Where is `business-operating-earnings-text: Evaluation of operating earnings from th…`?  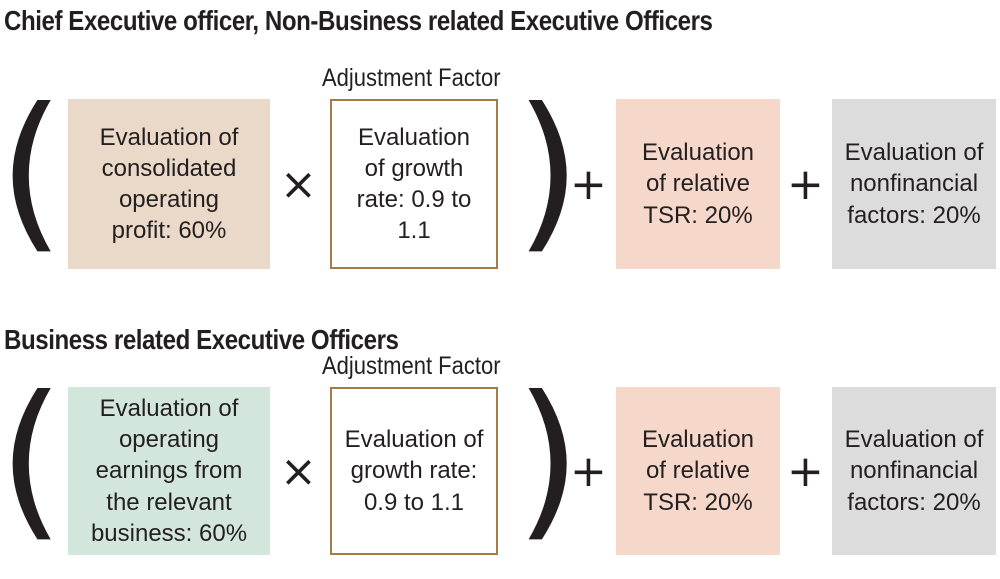
business-operating-earnings-text: Evaluation of operating earnings from th… is located at coordinates (169, 471).